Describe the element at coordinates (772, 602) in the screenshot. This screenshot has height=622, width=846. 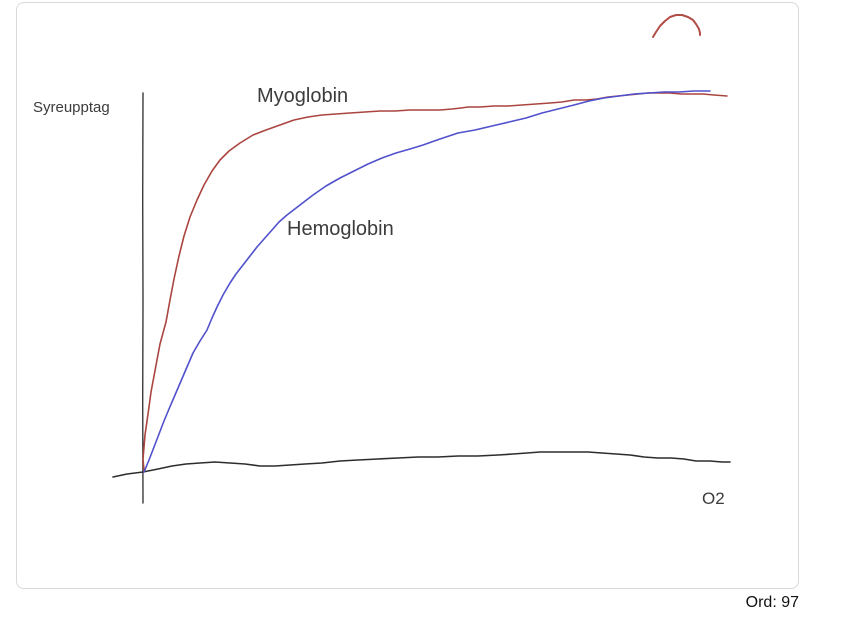
I see `word-count-status: Ord: 97` at that location.